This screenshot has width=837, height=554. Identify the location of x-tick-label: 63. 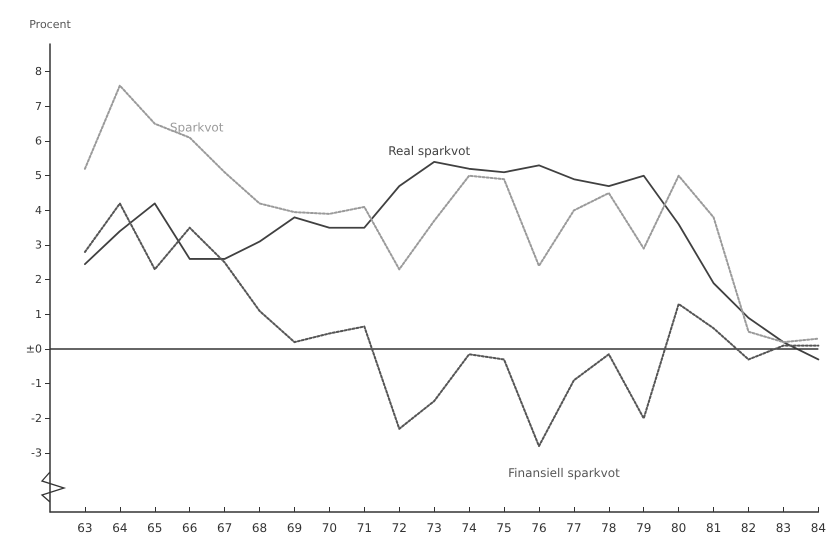
(85, 528).